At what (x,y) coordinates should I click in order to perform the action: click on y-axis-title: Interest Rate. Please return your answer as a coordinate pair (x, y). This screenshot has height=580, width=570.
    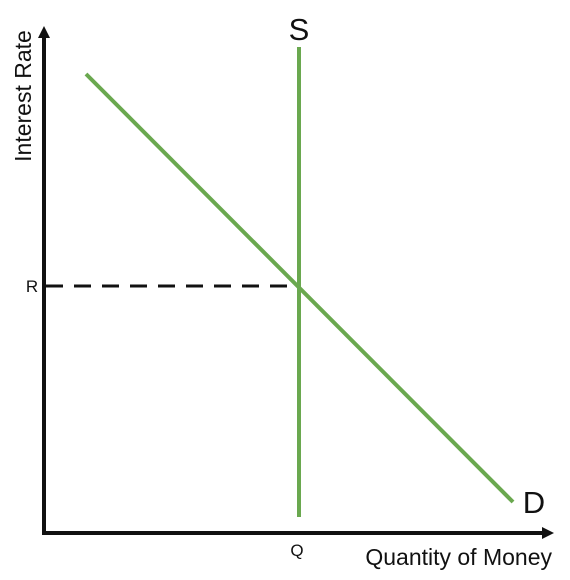
    Looking at the image, I should click on (23, 96).